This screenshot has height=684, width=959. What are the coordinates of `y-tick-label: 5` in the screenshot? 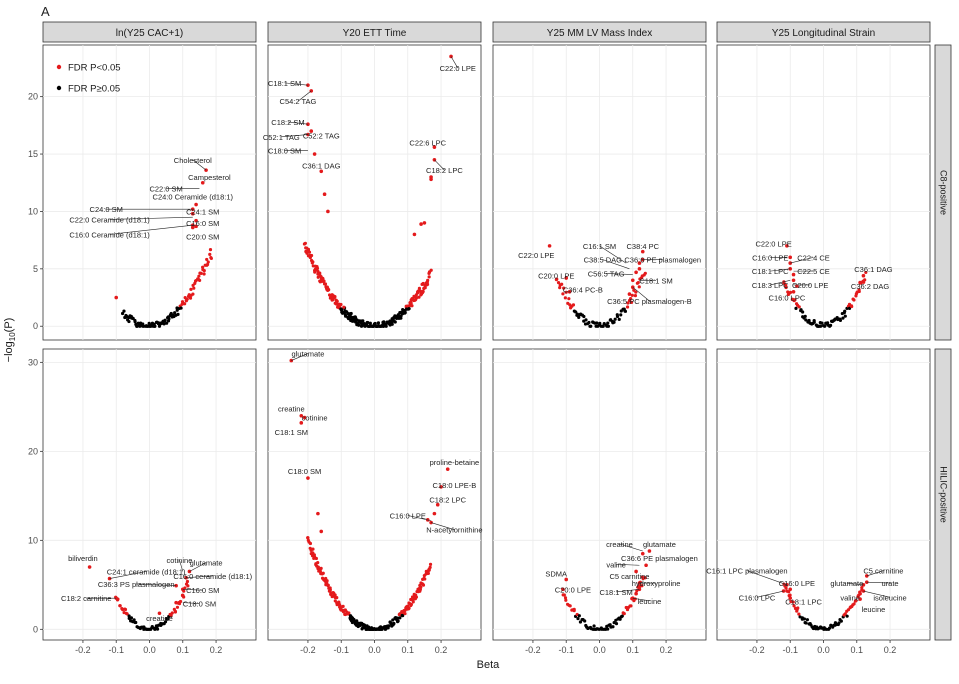 It's located at (35, 269).